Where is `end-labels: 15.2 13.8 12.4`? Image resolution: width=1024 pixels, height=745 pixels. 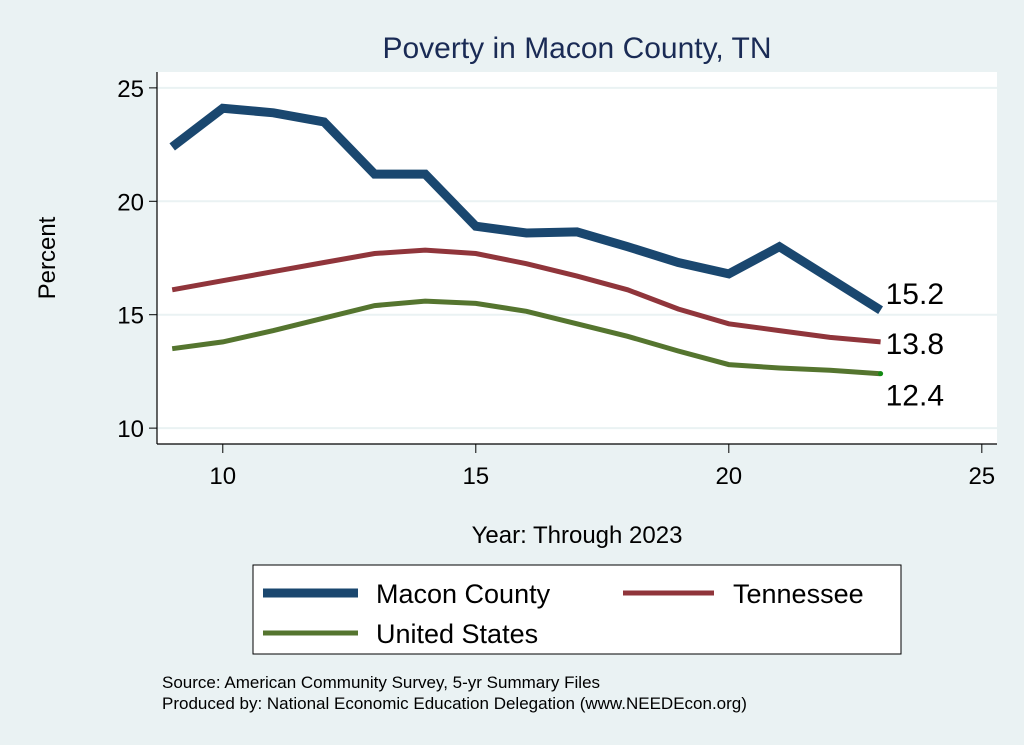
end-labels: 15.2 13.8 12.4 is located at coordinates (911, 345).